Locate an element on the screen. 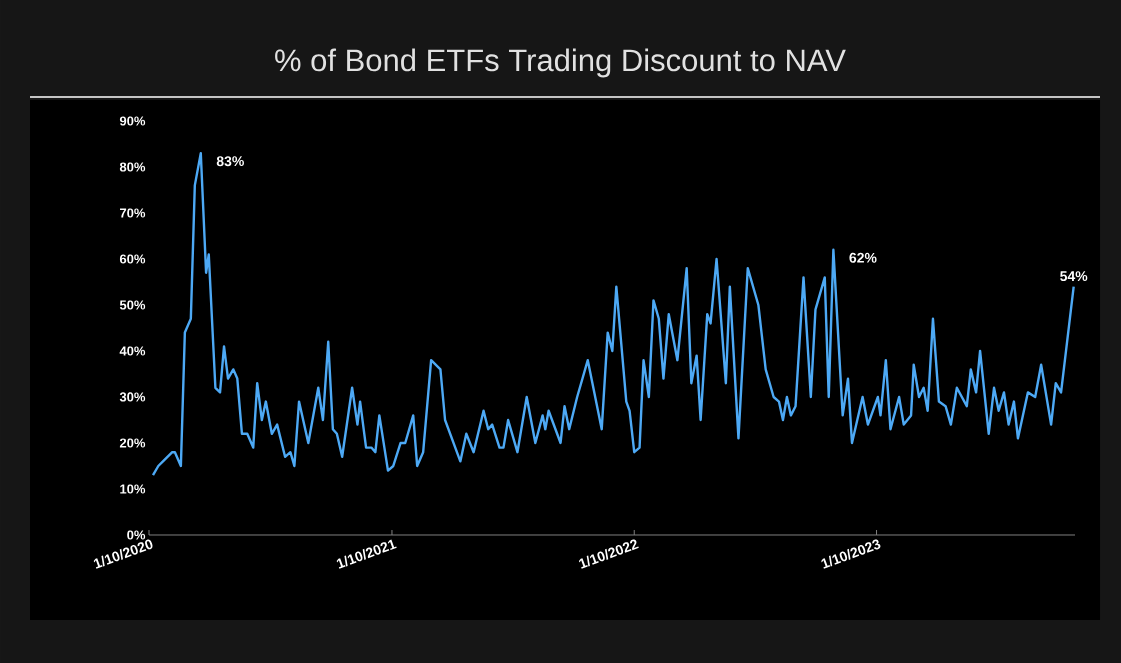  y-tick-label: 30% is located at coordinates (132, 397).